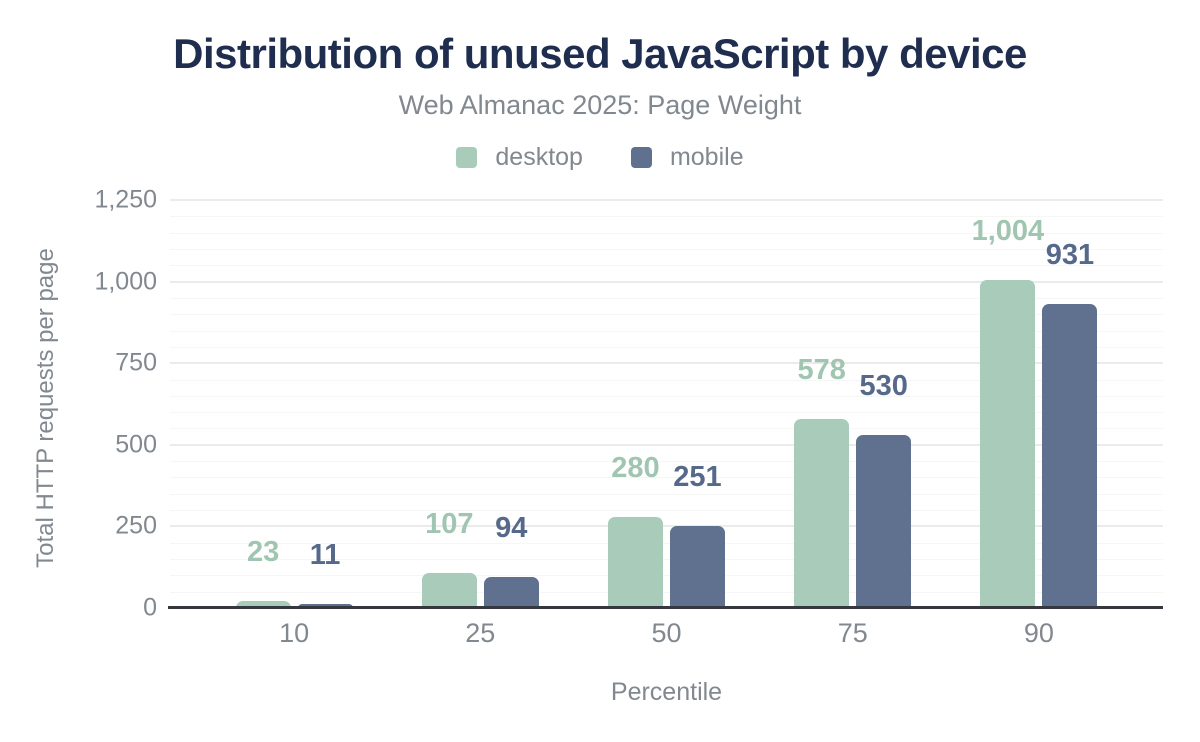 The width and height of the screenshot is (1200, 742). Describe the element at coordinates (467, 157) in the screenshot. I see `legend-swatch-desktop-icon` at that location.